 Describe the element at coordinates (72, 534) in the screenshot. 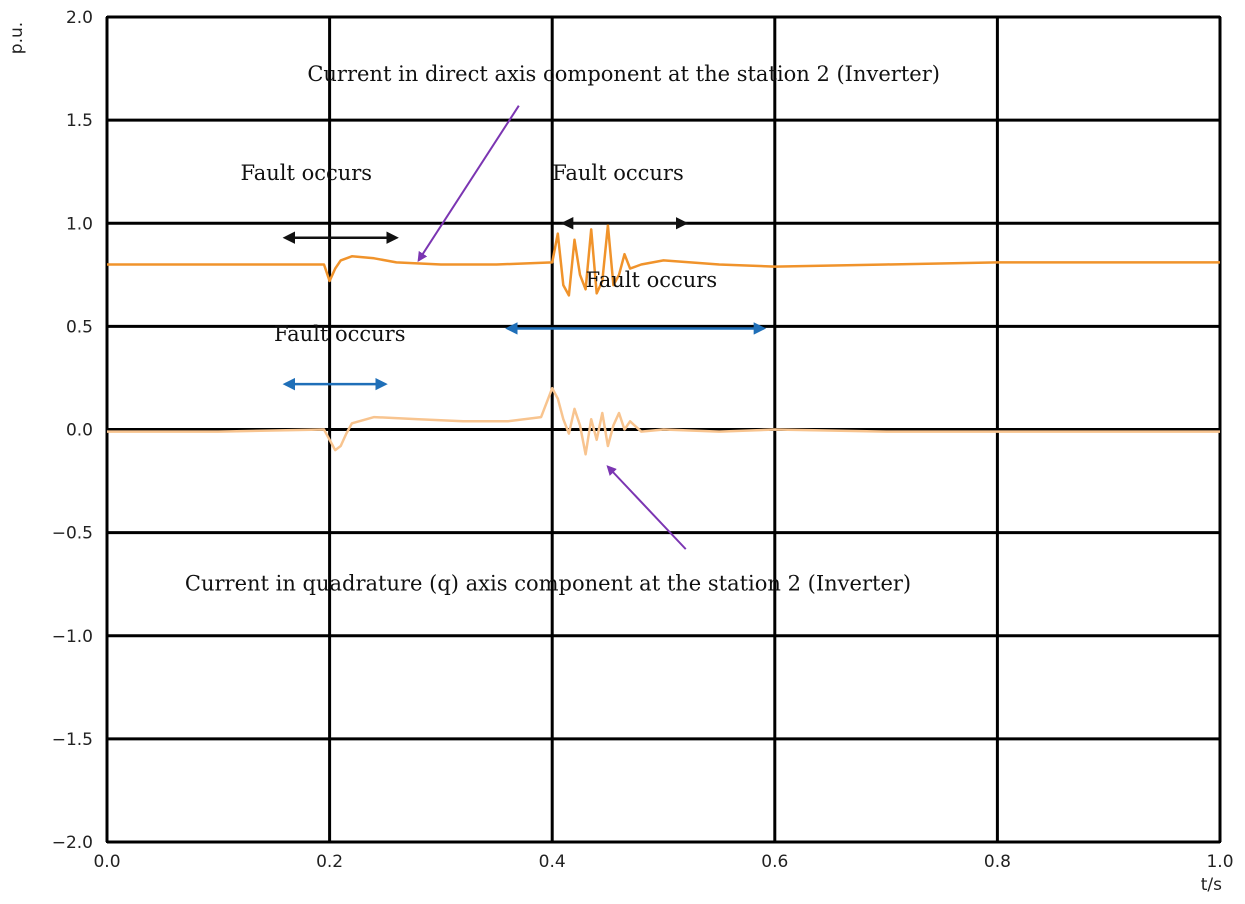

I see `y-tick-label: −0.5` at that location.